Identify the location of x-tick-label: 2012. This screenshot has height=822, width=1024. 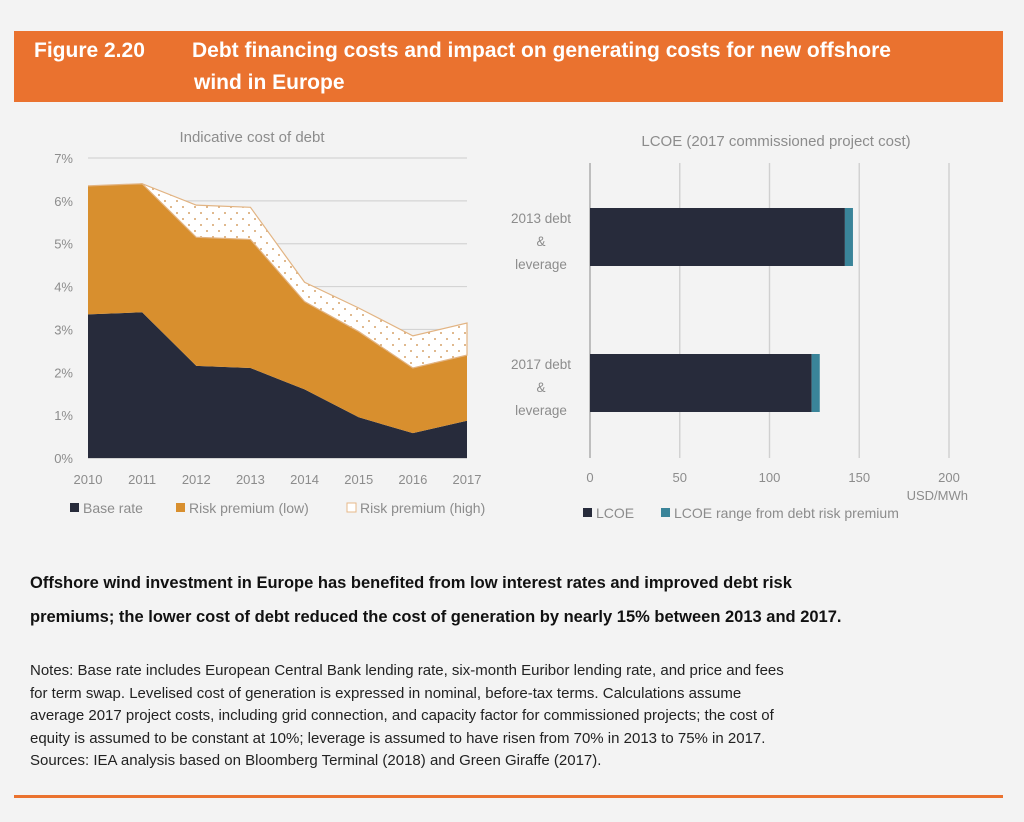
(196, 479).